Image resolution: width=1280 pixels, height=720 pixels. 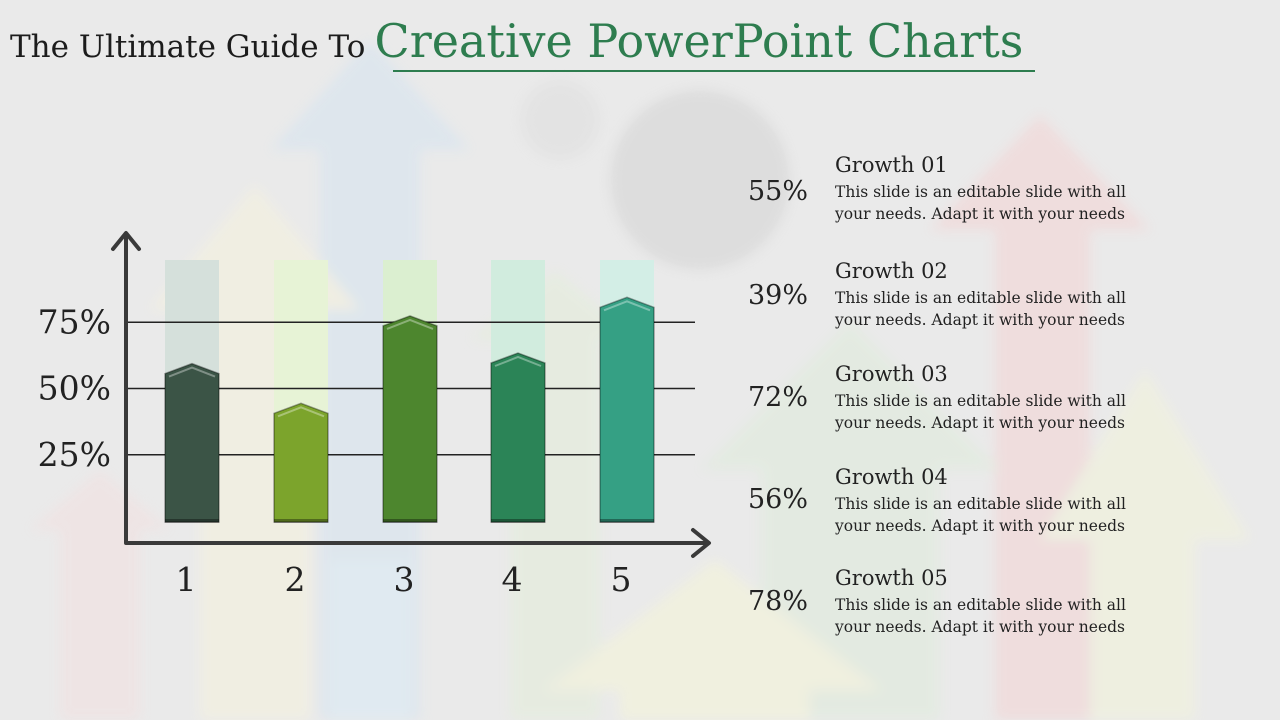 What do you see at coordinates (512, 579) in the screenshot?
I see `x-tick-label: 4` at bounding box center [512, 579].